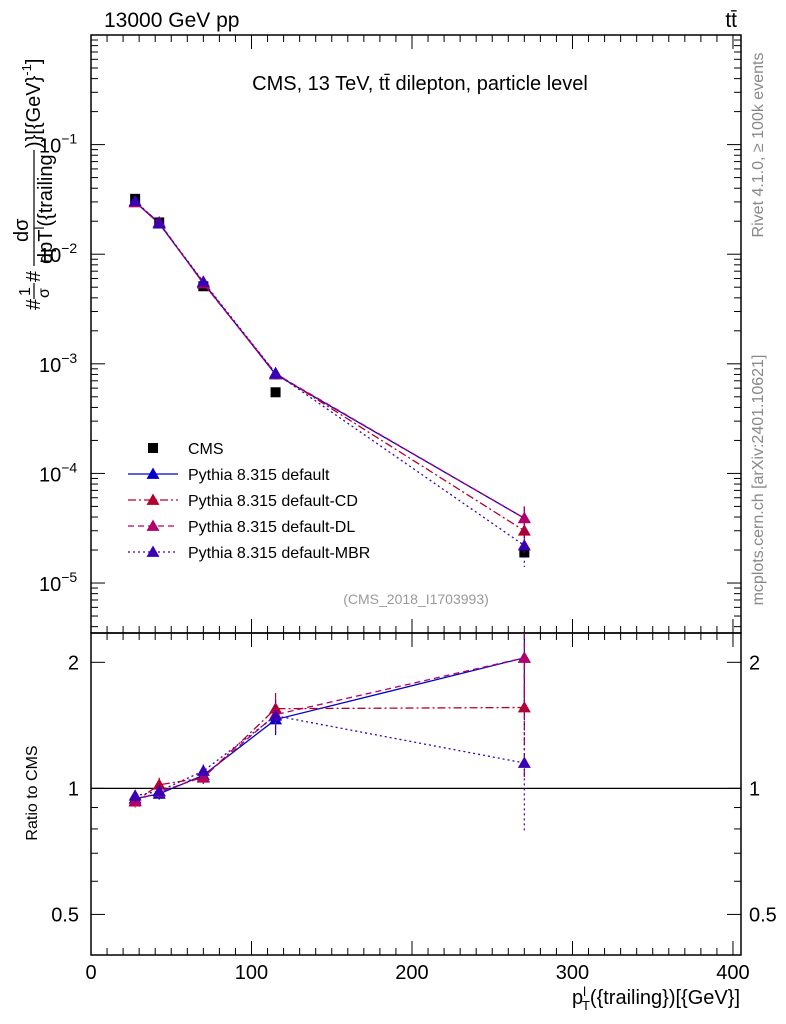  I want to click on main-y-tick-label: 10⁻⁵, so click(58, 582).